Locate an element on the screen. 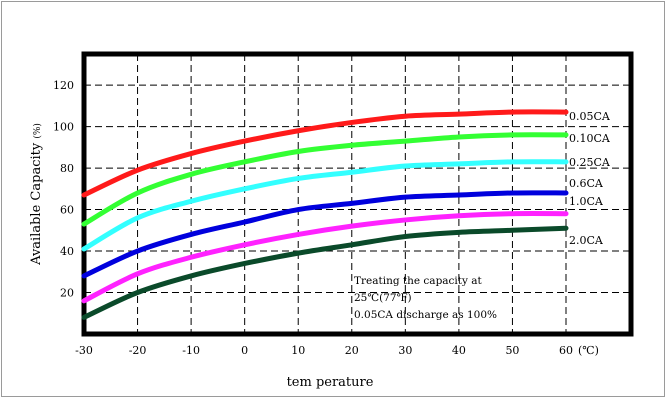  x-tick-label: 10 is located at coordinates (298, 350).